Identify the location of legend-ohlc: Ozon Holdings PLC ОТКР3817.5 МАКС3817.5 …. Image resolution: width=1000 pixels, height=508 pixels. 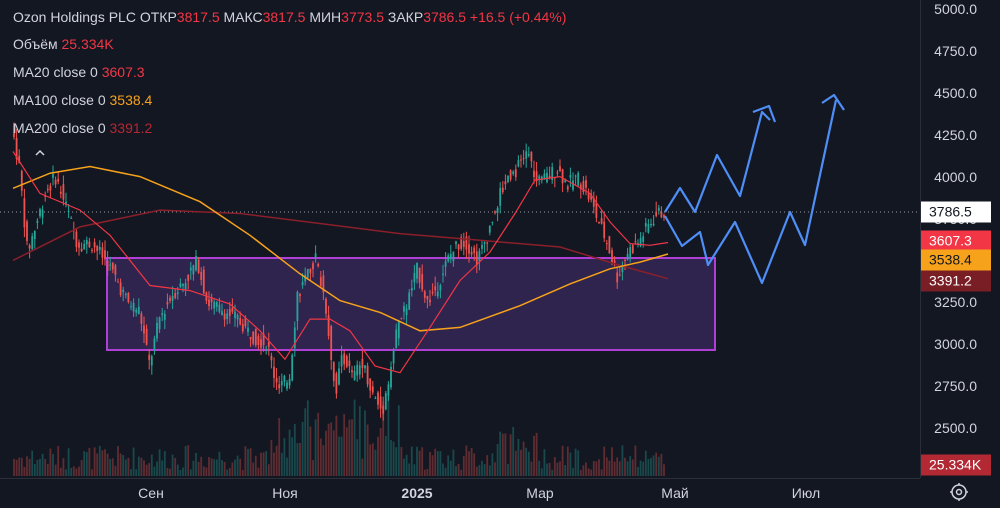
(289, 17).